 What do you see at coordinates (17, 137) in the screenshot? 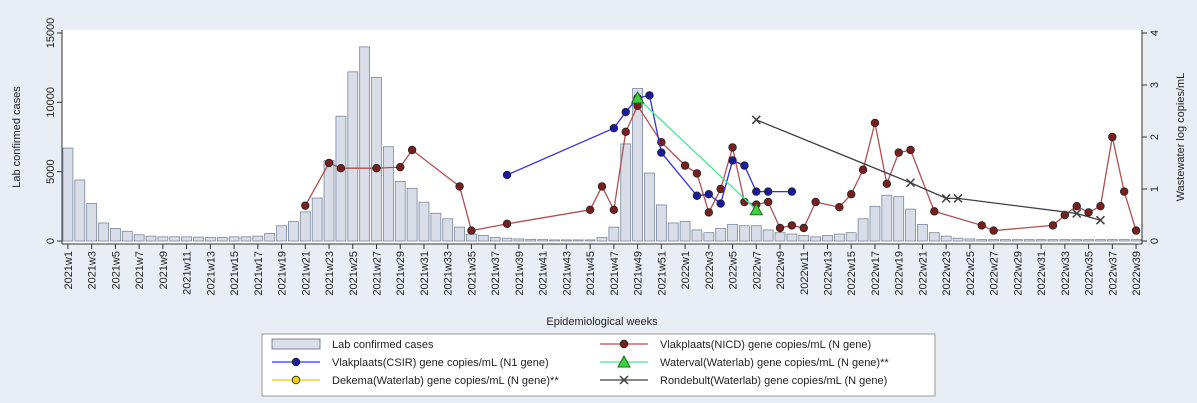
I see `y-axis-title: Lab confirmed cases` at bounding box center [17, 137].